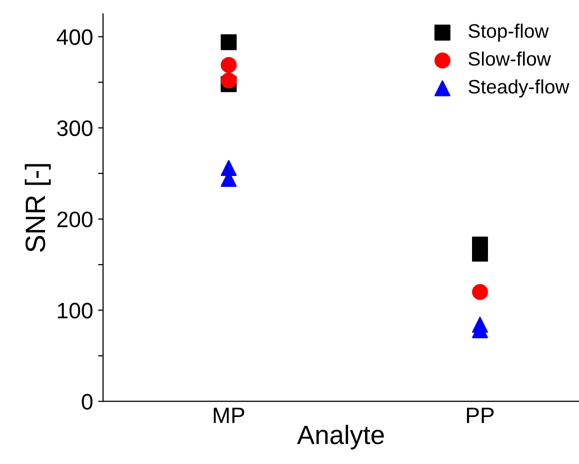 The width and height of the screenshot is (579, 464). Describe the element at coordinates (87, 402) in the screenshot. I see `y-tick-label: 0` at that location.